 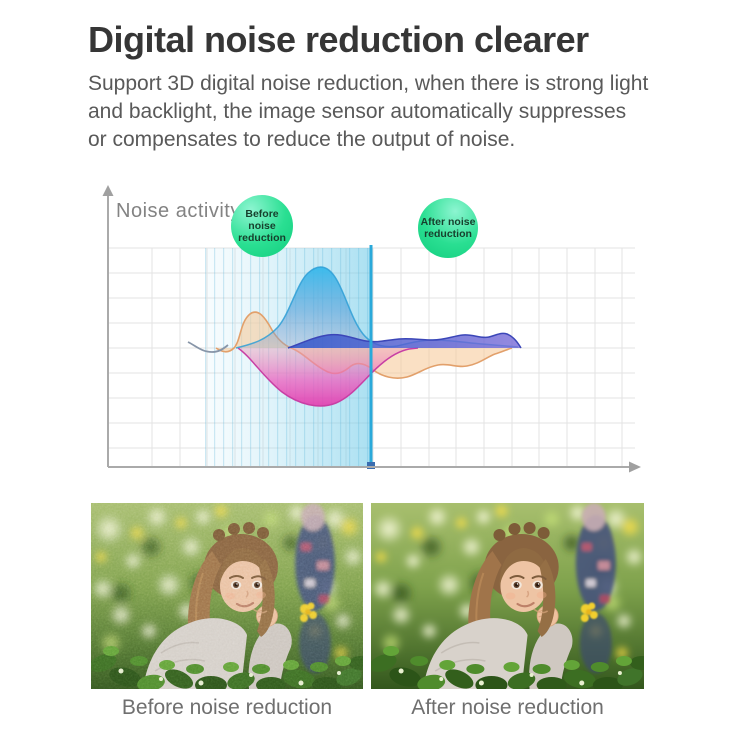 What do you see at coordinates (108, 326) in the screenshot?
I see `y-axis` at bounding box center [108, 326].